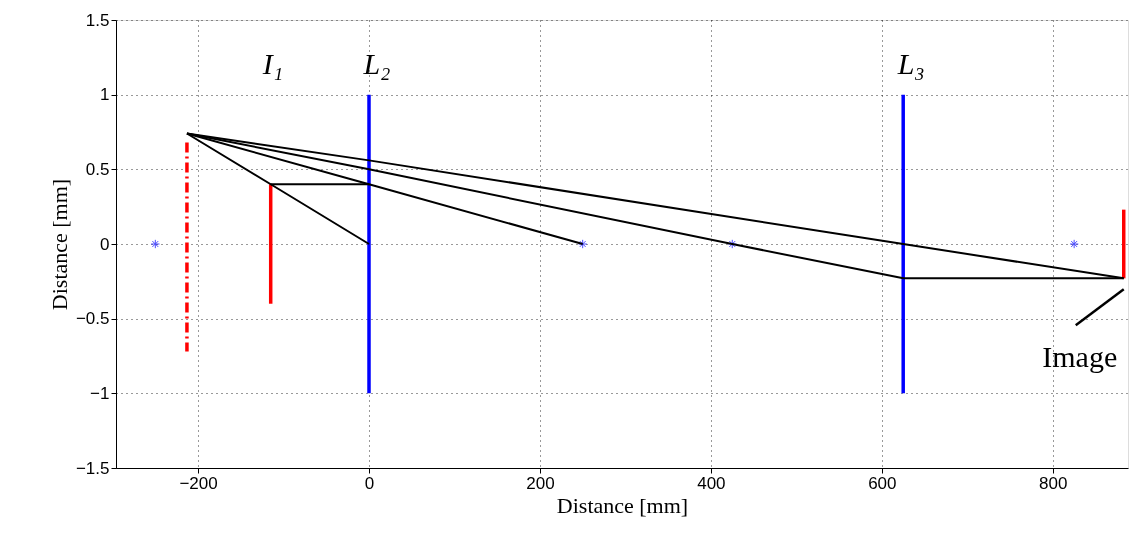  I want to click on y-tick-label: 0.5, so click(97, 169).